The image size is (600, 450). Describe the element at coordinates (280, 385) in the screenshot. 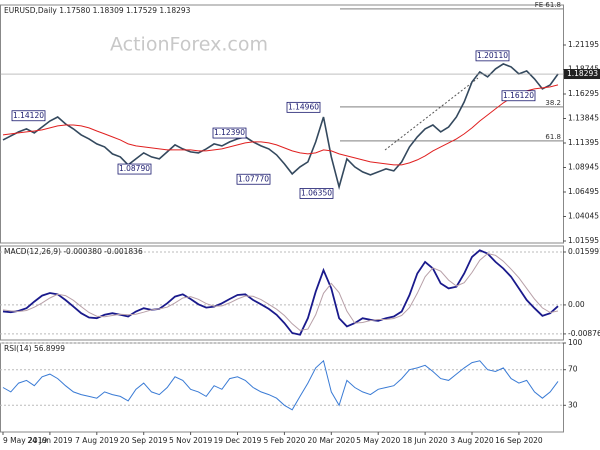

I see `series-line` at that location.